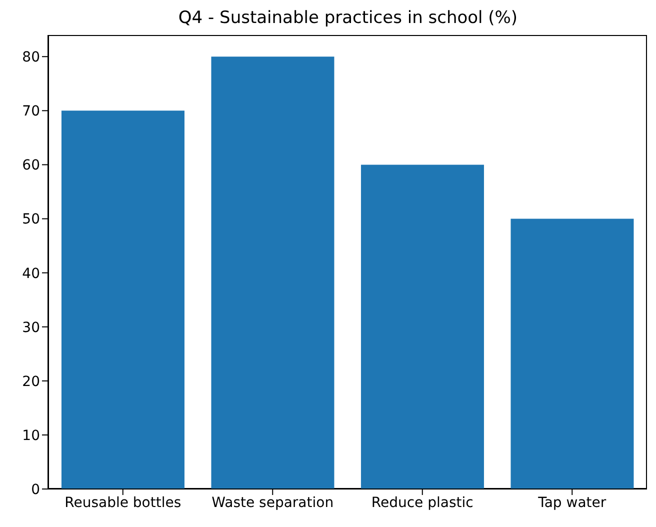 This screenshot has height=527, width=656. Describe the element at coordinates (31, 58) in the screenshot. I see `y-tick-label: 80` at that location.